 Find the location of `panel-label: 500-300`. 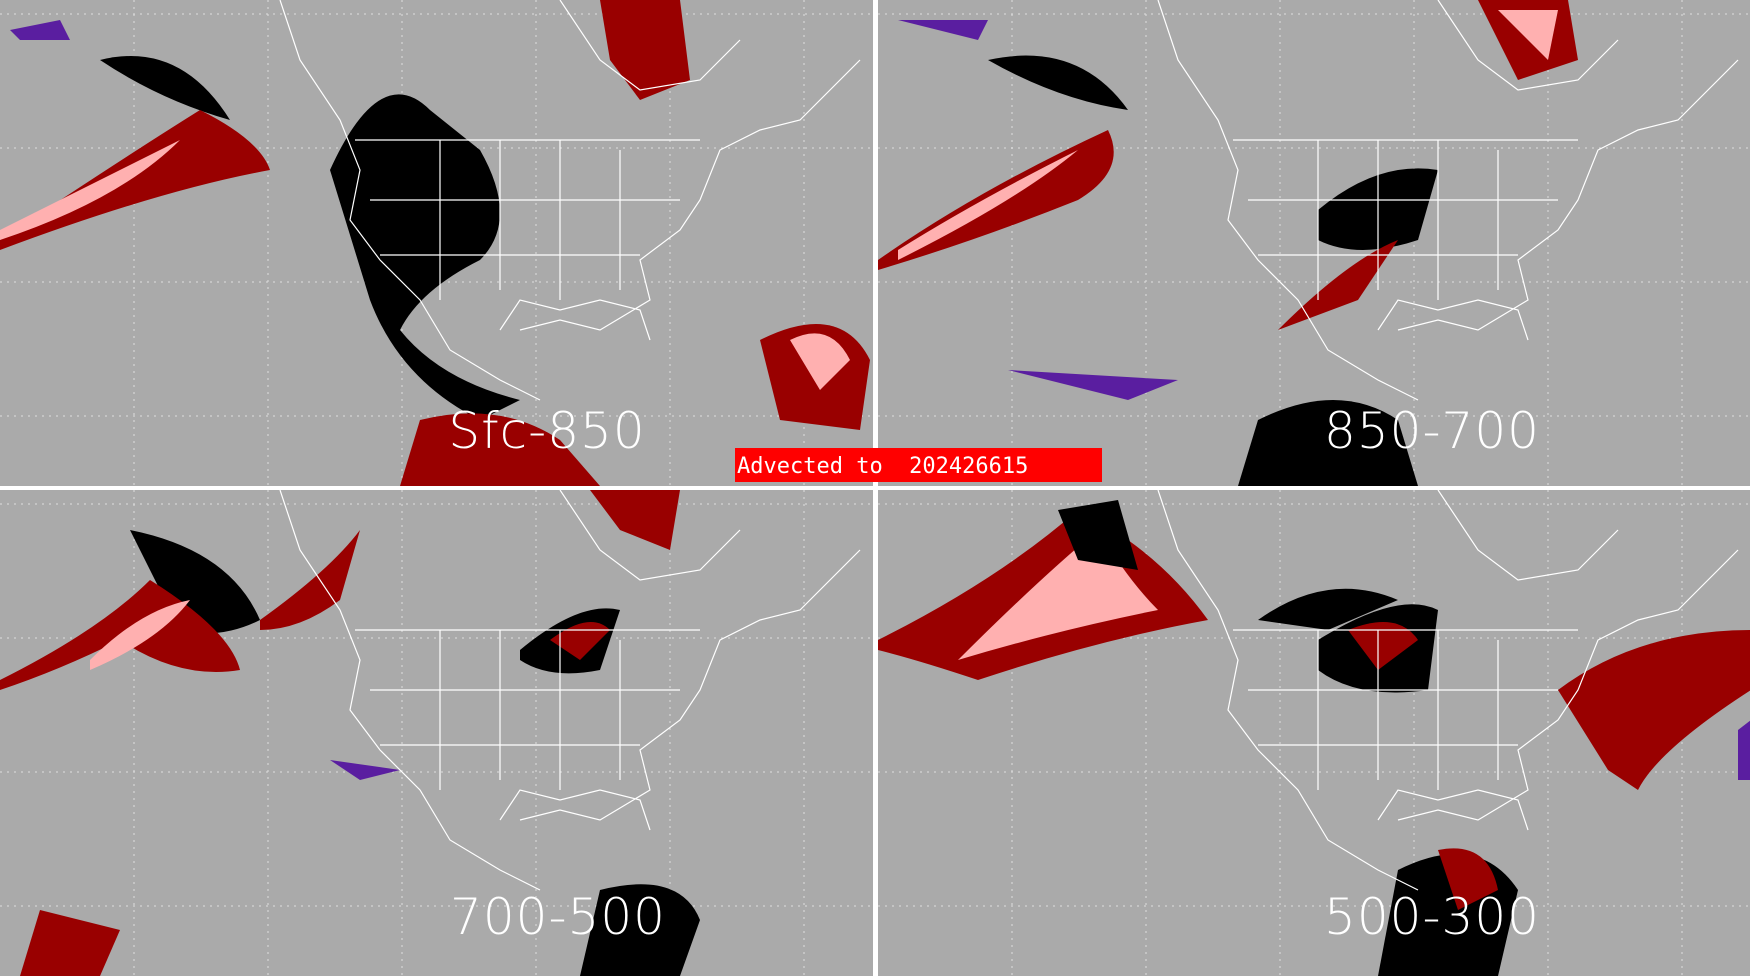

panel-label: 500-300 is located at coordinates (1432, 917).